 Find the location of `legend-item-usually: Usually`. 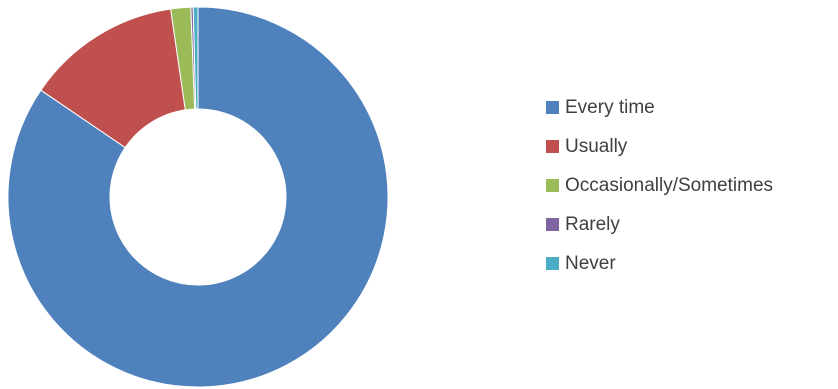

legend-item-usually: Usually is located at coordinates (691, 146).